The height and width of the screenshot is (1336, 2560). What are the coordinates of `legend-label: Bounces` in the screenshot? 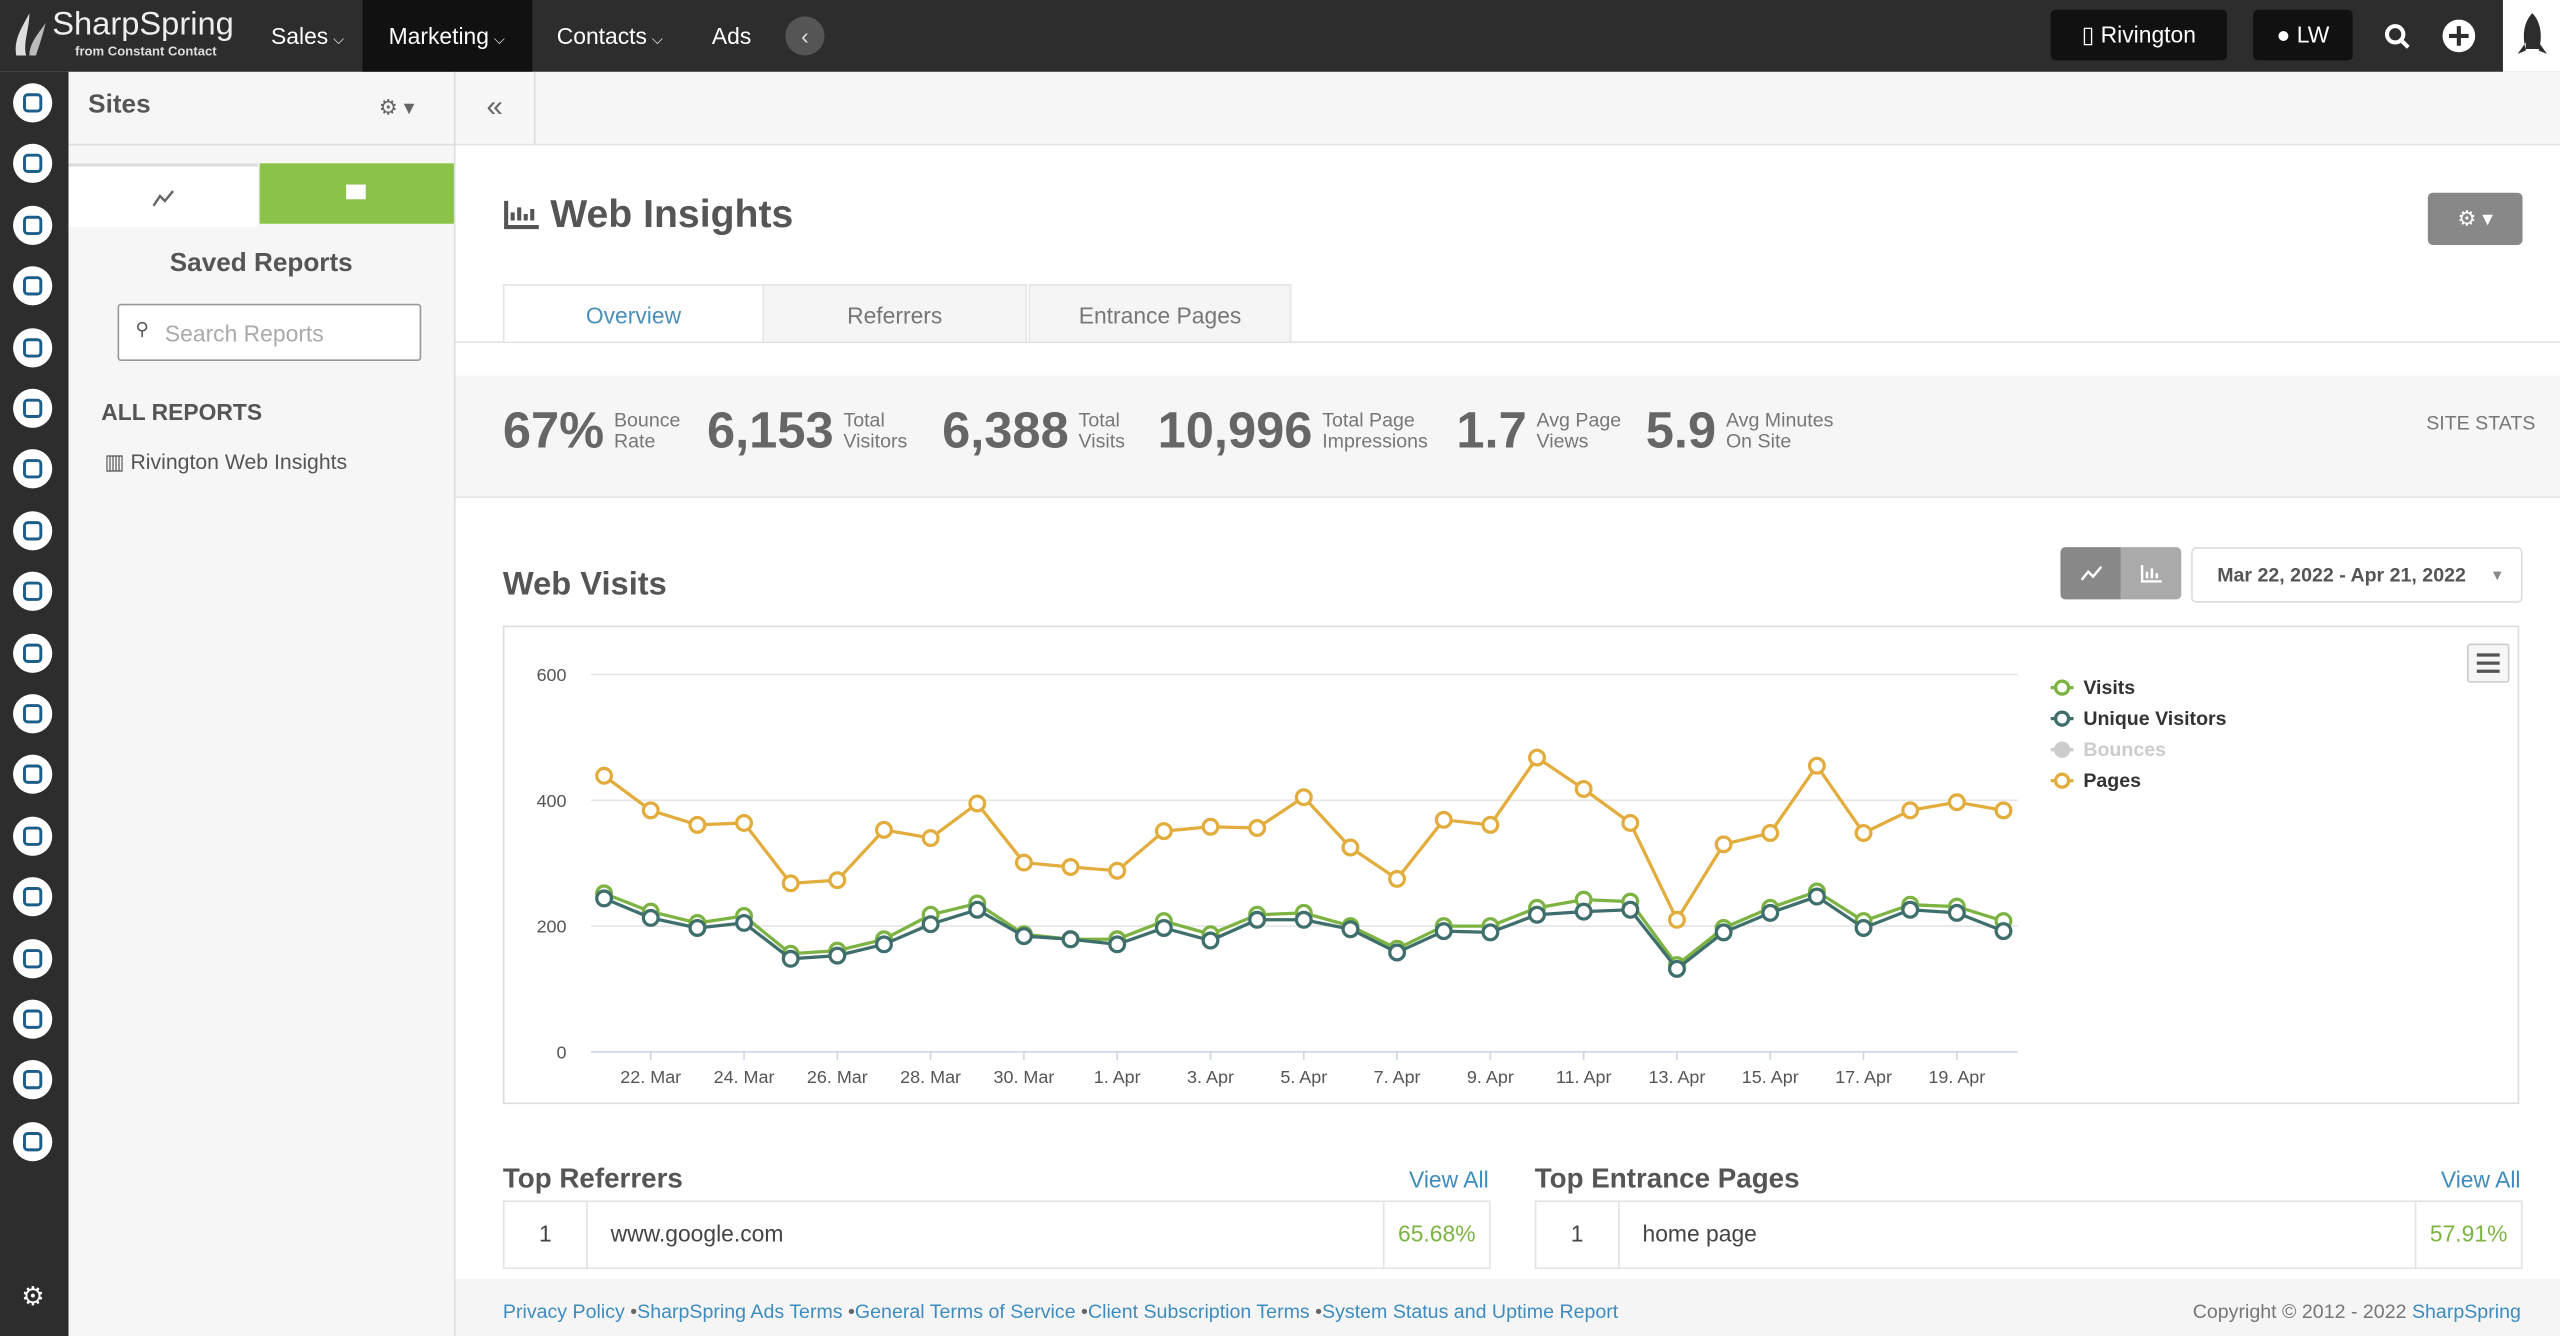 It's located at (2124, 750).